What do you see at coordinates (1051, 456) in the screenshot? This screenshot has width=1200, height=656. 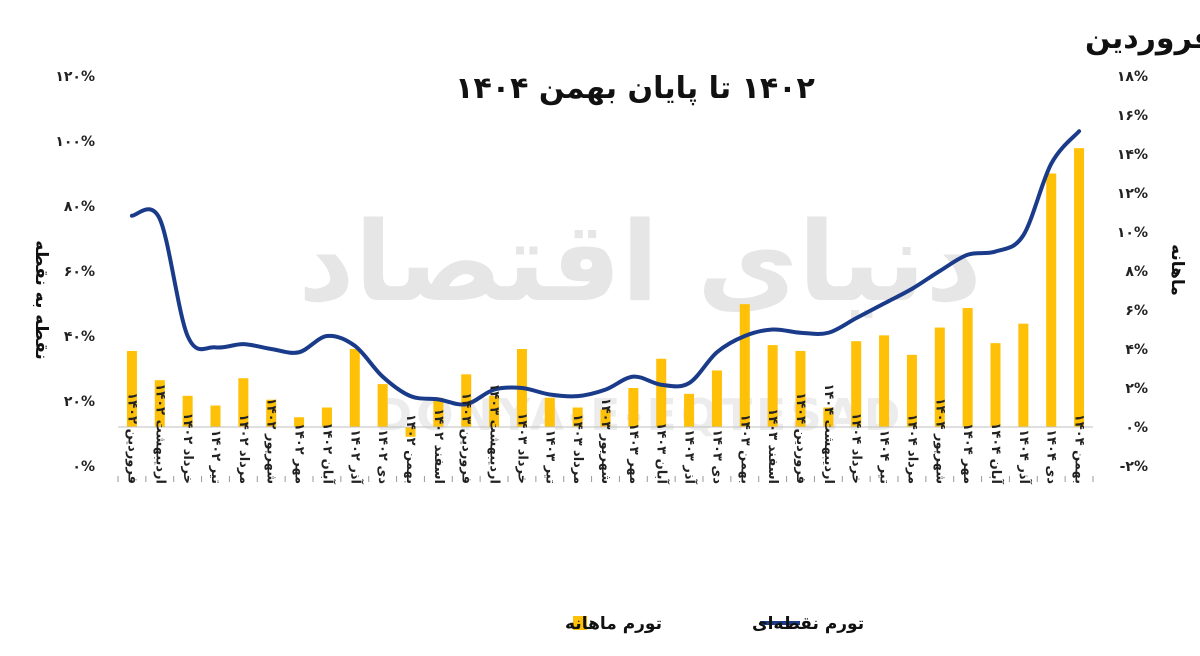 I see `x-axis-category-label: دی ۱۴۰۴` at bounding box center [1051, 456].